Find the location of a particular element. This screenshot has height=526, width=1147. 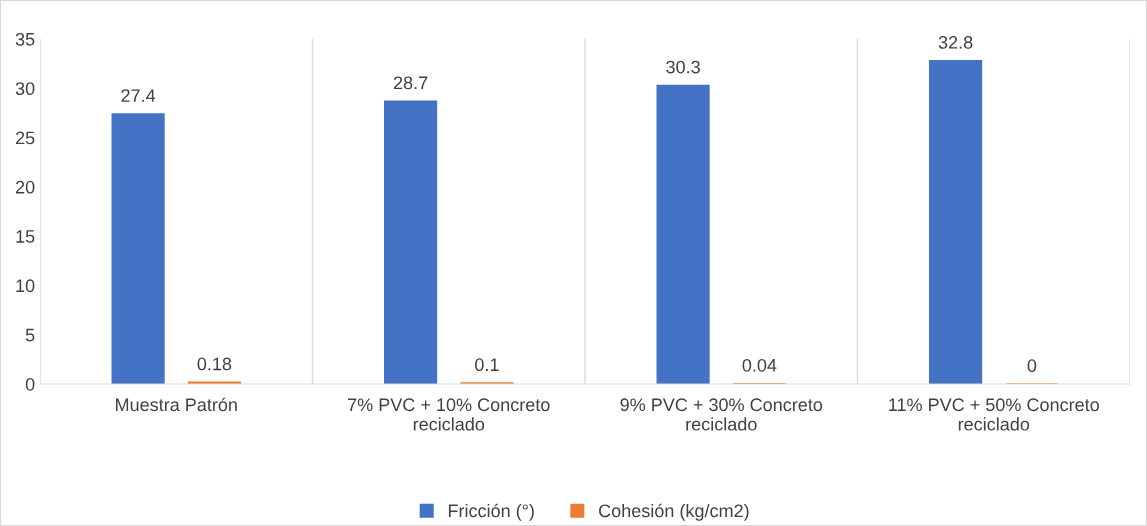

legend-label: Cohesión (kg/cm2) is located at coordinates (674, 512).